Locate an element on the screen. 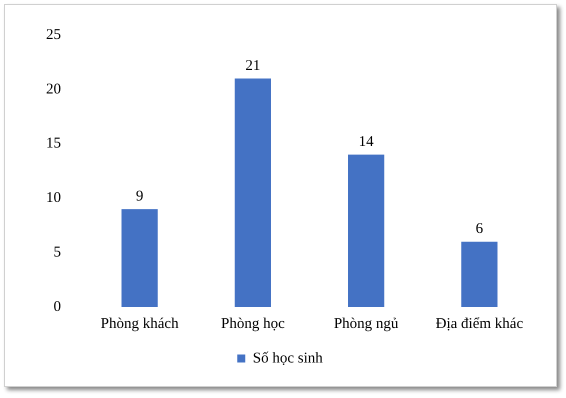 The height and width of the screenshot is (398, 566). y-tick-label: 5 is located at coordinates (57, 252).